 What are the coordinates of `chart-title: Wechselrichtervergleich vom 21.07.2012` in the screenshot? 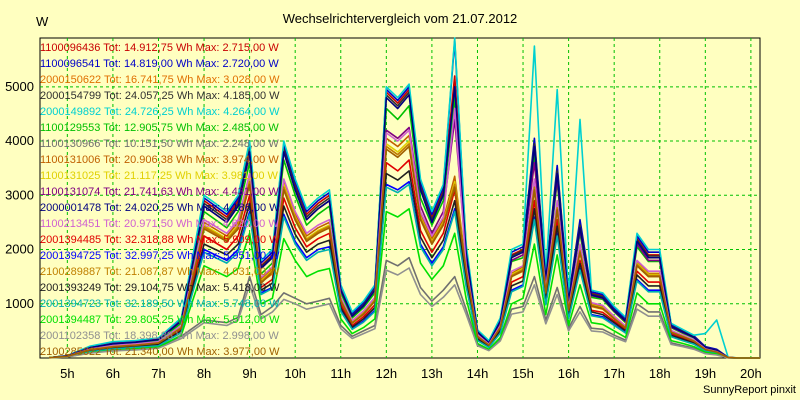 It's located at (400, 18).